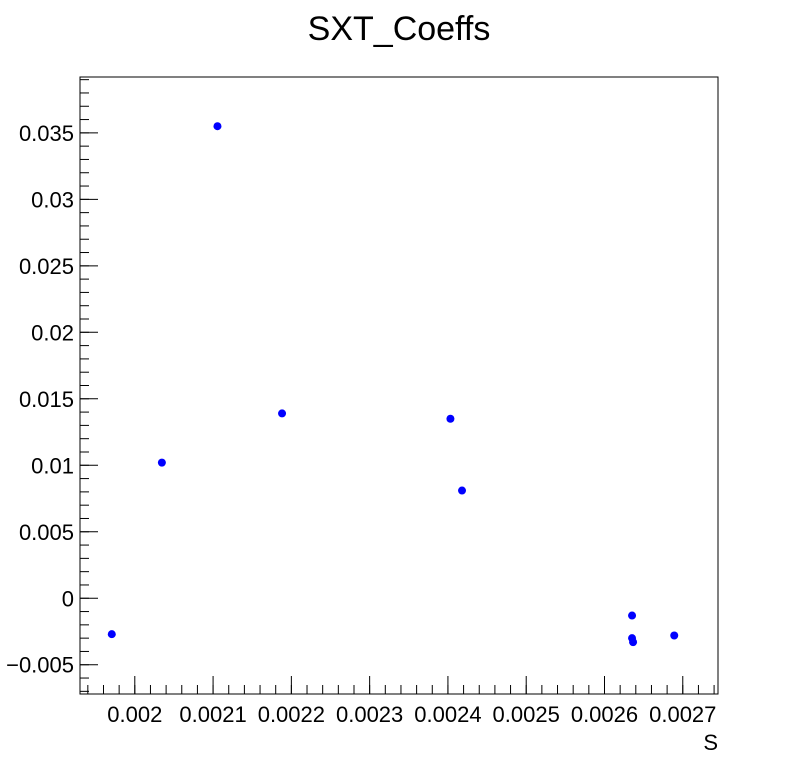 The width and height of the screenshot is (798, 774). What do you see at coordinates (52, 465) in the screenshot?
I see `y-tick-label: 0.01` at bounding box center [52, 465].